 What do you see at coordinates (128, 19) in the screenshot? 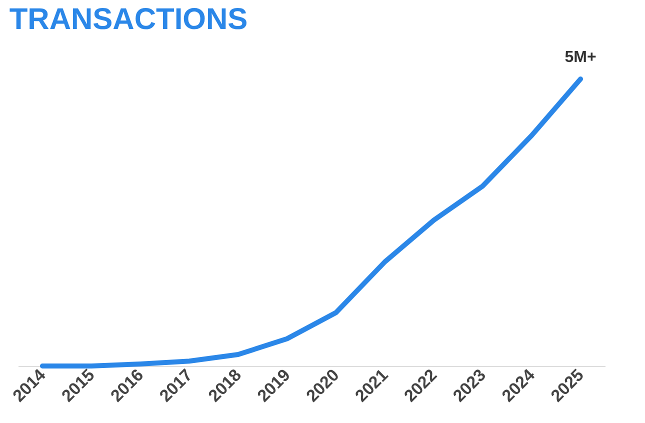
I see `chart-title: TRANSACTIONS` at bounding box center [128, 19].